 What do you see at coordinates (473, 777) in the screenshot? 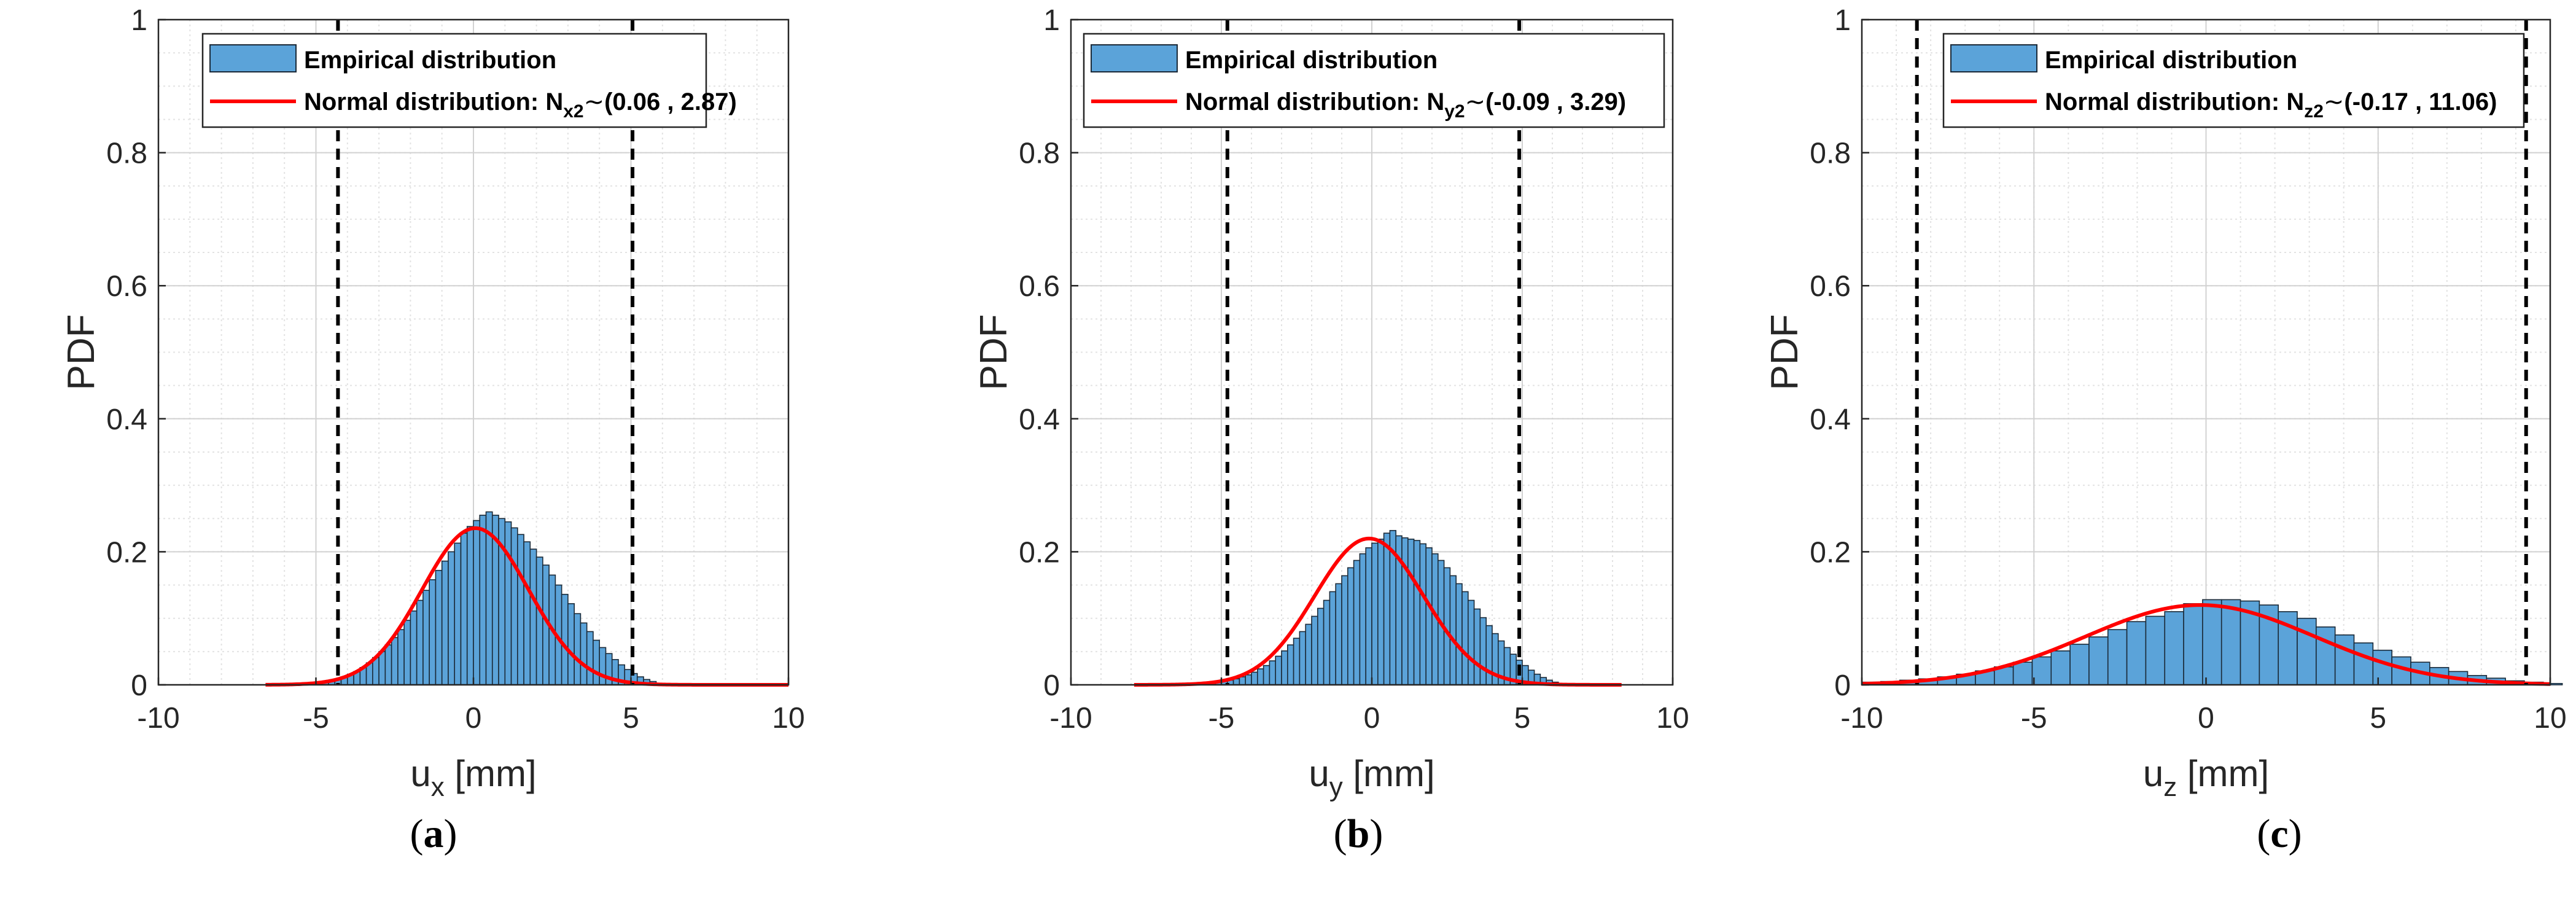
I see `x-axis-label: ux [mm]` at bounding box center [473, 777].